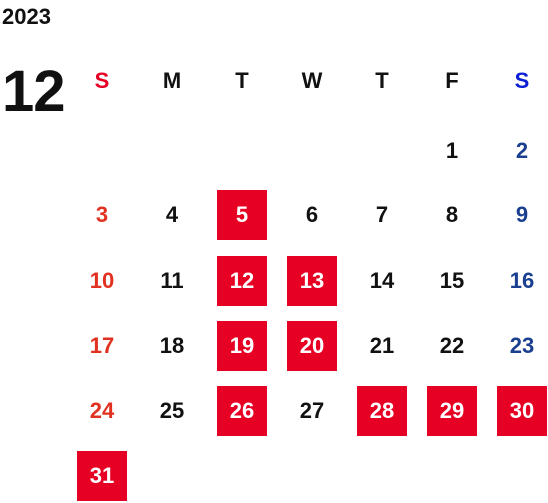 The height and width of the screenshot is (503, 548). I want to click on day-cell-24: 24, so click(102, 410).